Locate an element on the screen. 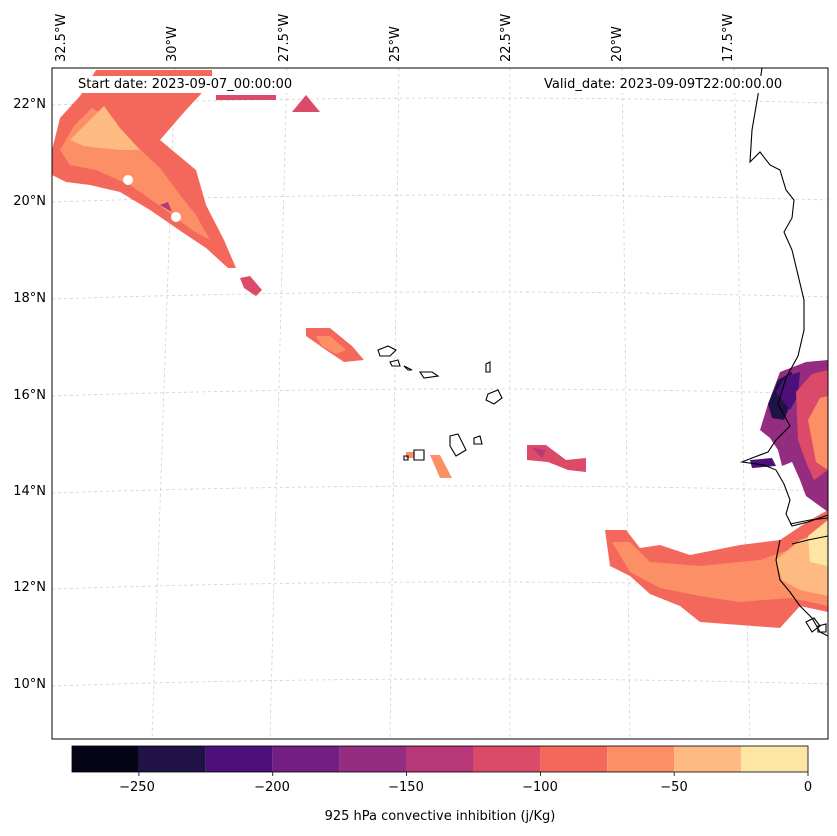  colorbar-tick-label: −150 is located at coordinates (406, 787).